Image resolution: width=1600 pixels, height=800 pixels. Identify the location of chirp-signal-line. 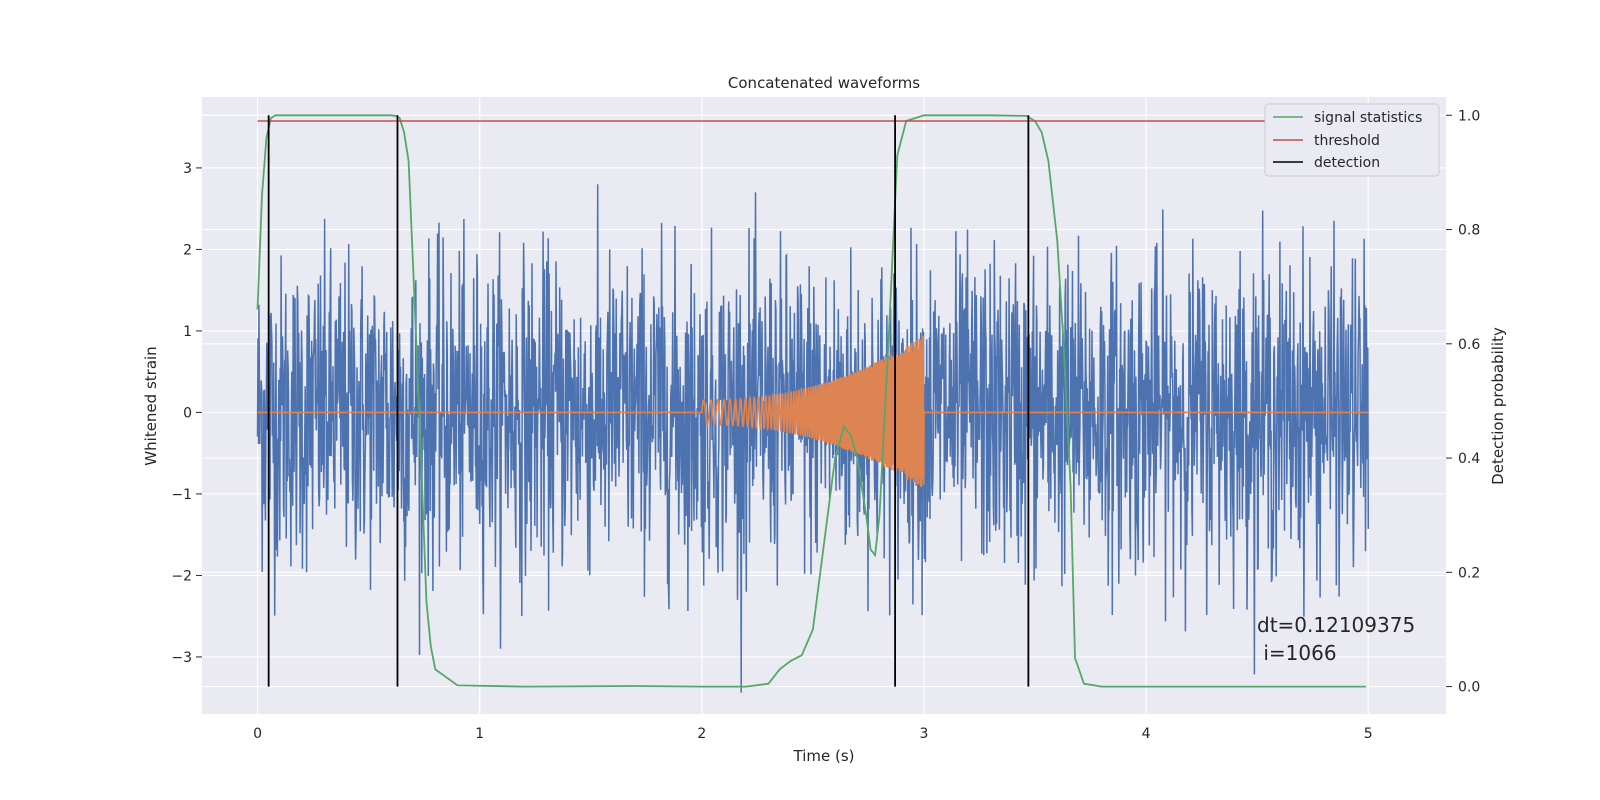
(813, 411).